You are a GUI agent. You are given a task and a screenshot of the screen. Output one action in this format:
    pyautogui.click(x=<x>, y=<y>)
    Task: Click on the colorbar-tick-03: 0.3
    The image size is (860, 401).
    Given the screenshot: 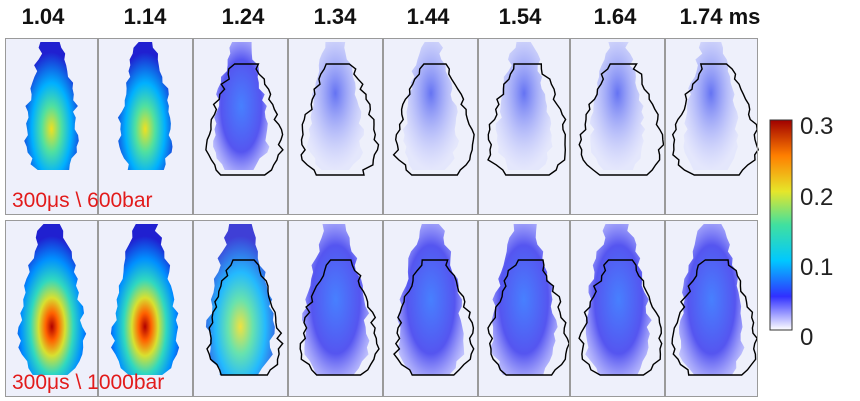 What is the action you would take?
    pyautogui.click(x=817, y=126)
    